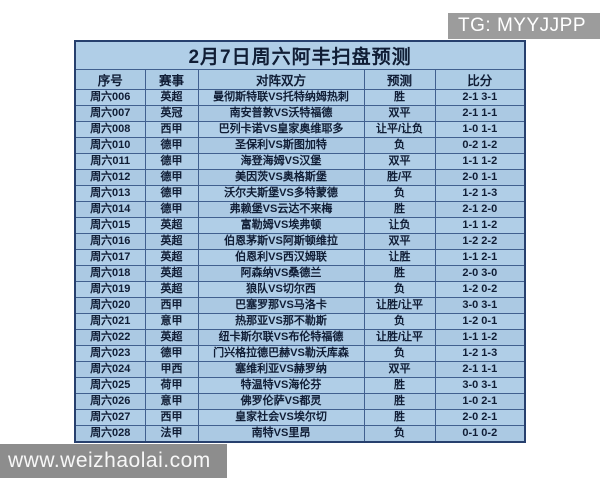 The image size is (600, 480). What do you see at coordinates (300, 257) in the screenshot?
I see `table-row: 周六017 英超 伯恩利VS西汉姆联 让胜 1-1 2-1` at bounding box center [300, 257].